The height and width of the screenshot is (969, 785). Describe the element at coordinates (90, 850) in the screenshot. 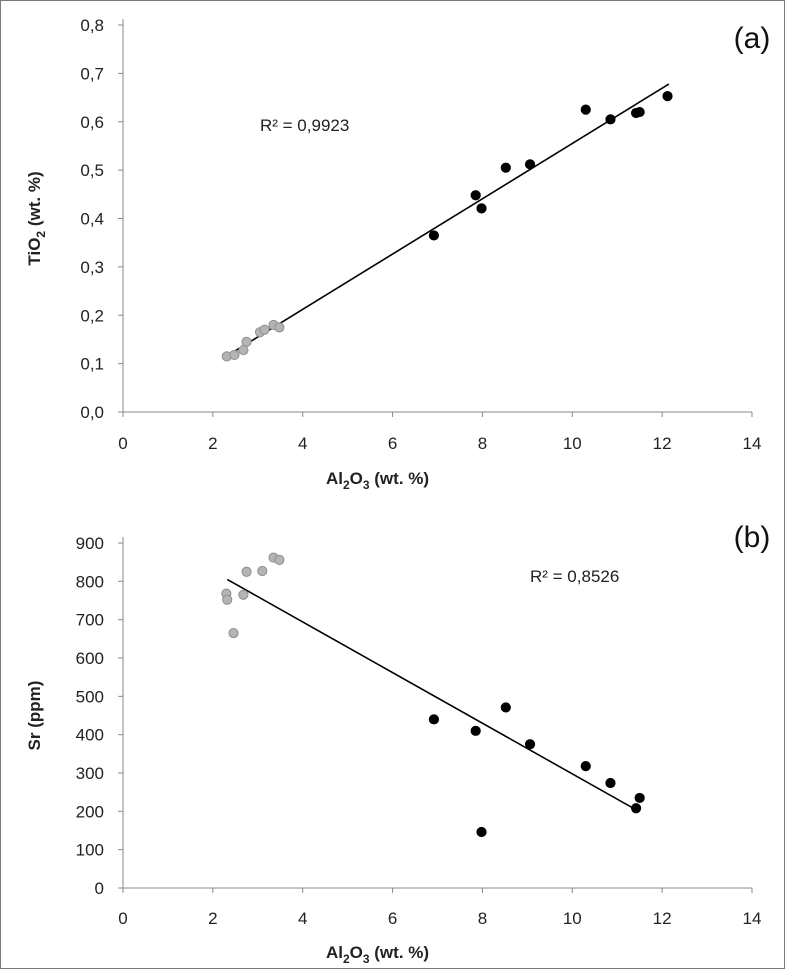

I see `y-tick-label: 100` at that location.